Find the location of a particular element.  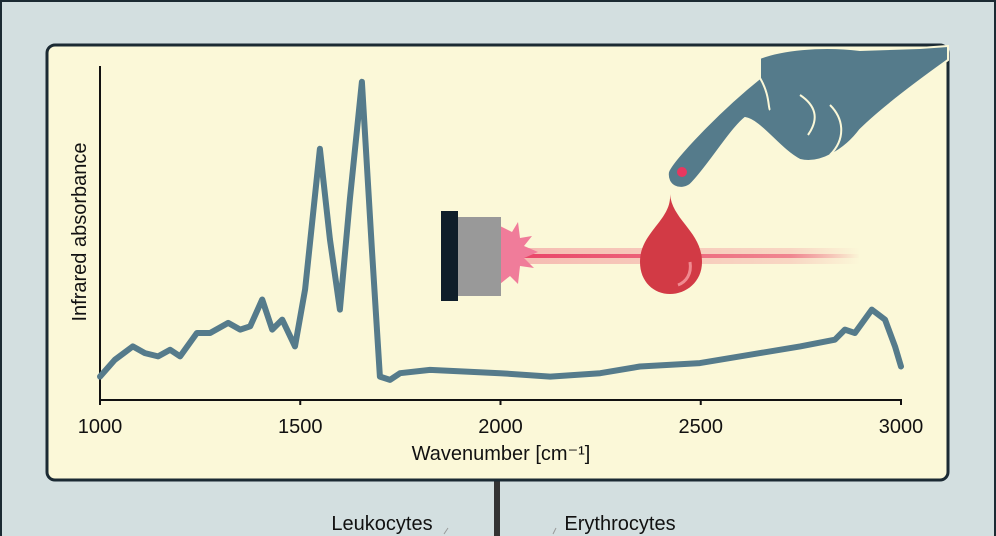

x-tick-label: 1500 is located at coordinates (300, 427).